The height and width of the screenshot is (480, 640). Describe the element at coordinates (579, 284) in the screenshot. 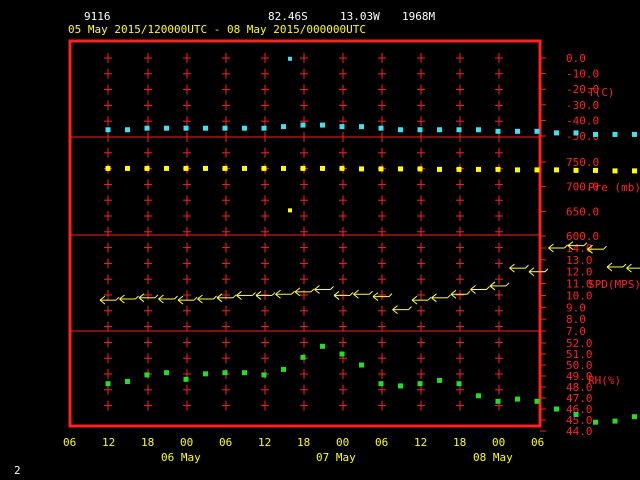

I see `y-tick-label: 11.0` at that location.